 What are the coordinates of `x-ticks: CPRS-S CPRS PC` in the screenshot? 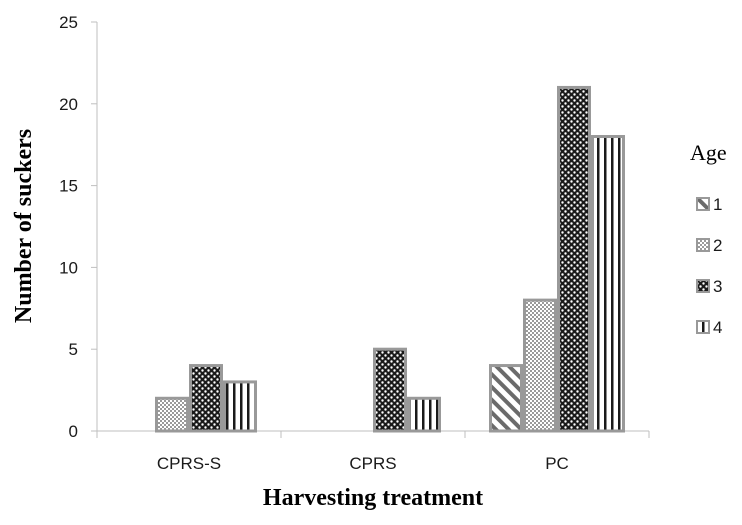 It's located at (373, 452).